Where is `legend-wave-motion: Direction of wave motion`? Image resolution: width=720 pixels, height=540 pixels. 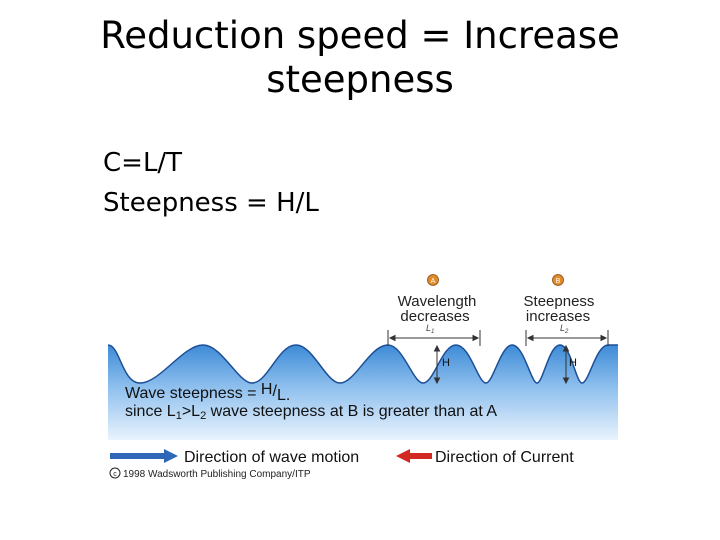 legend-wave-motion: Direction of wave motion is located at coordinates (271, 457).